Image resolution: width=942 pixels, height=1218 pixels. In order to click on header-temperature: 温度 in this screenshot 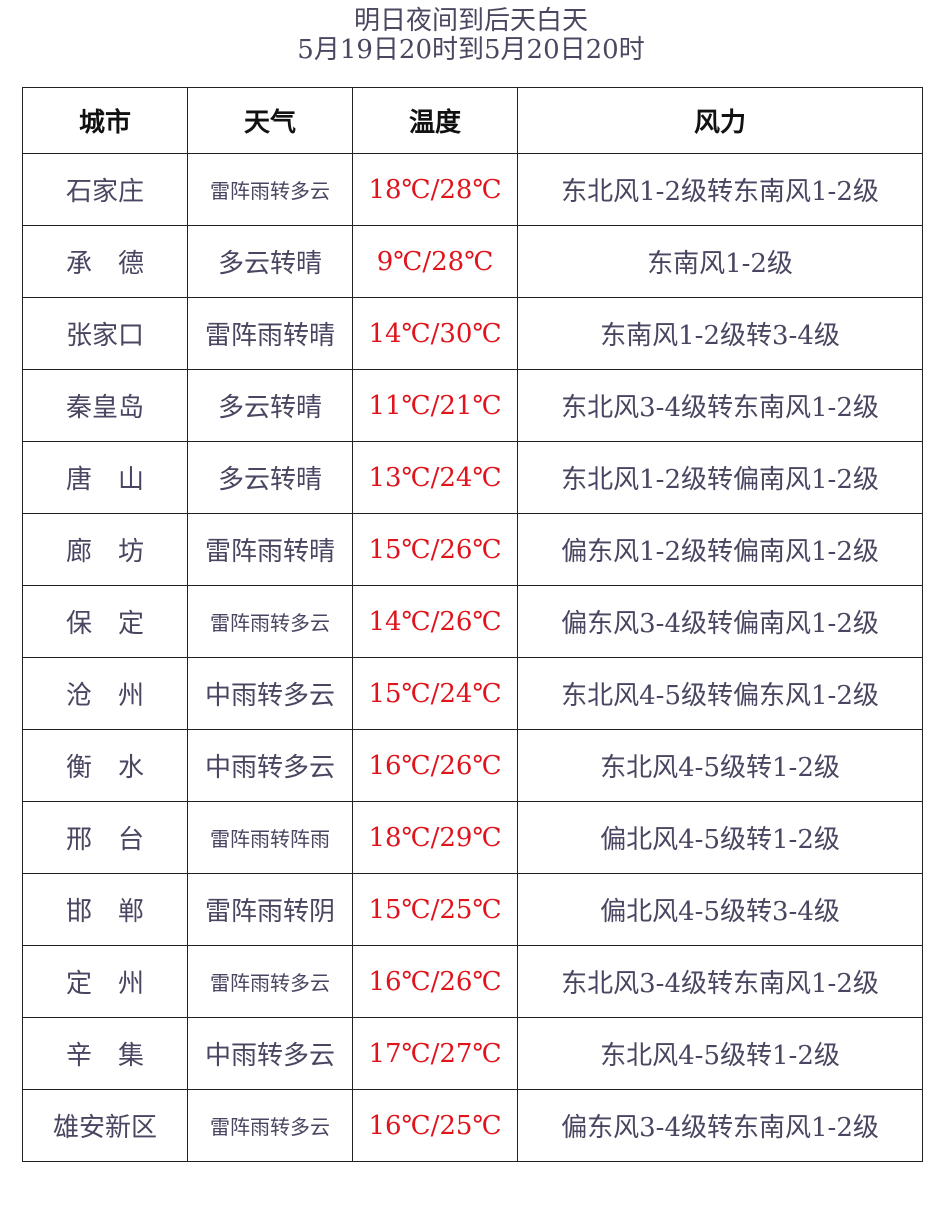, I will do `click(435, 120)`.